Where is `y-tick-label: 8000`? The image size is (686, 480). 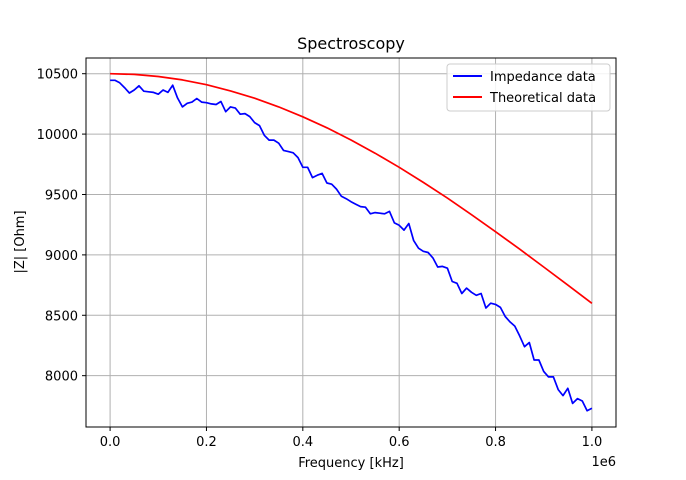
y-tick-label: 8000 is located at coordinates (61, 377).